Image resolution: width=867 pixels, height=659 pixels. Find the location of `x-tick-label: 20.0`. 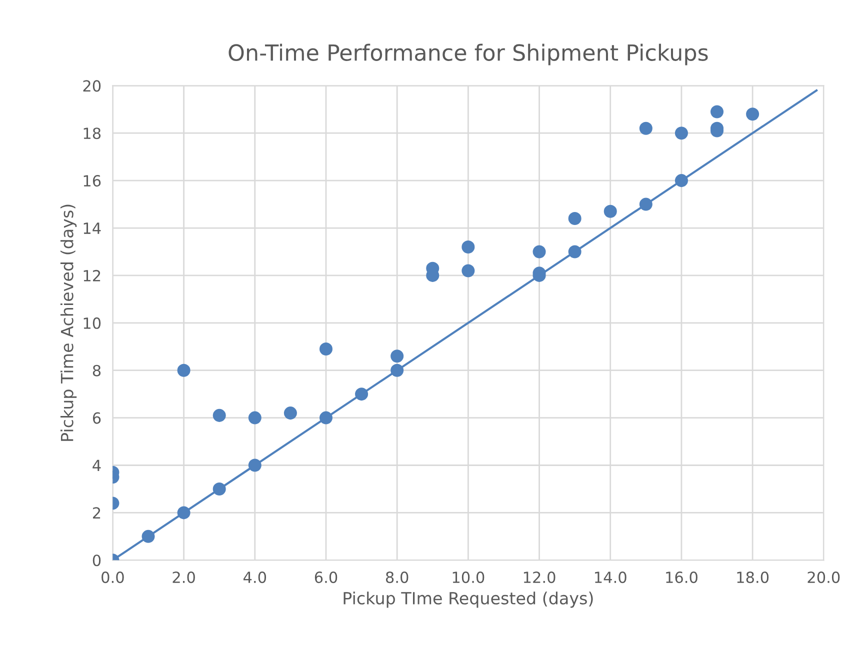

x-tick-label: 20.0 is located at coordinates (824, 578).